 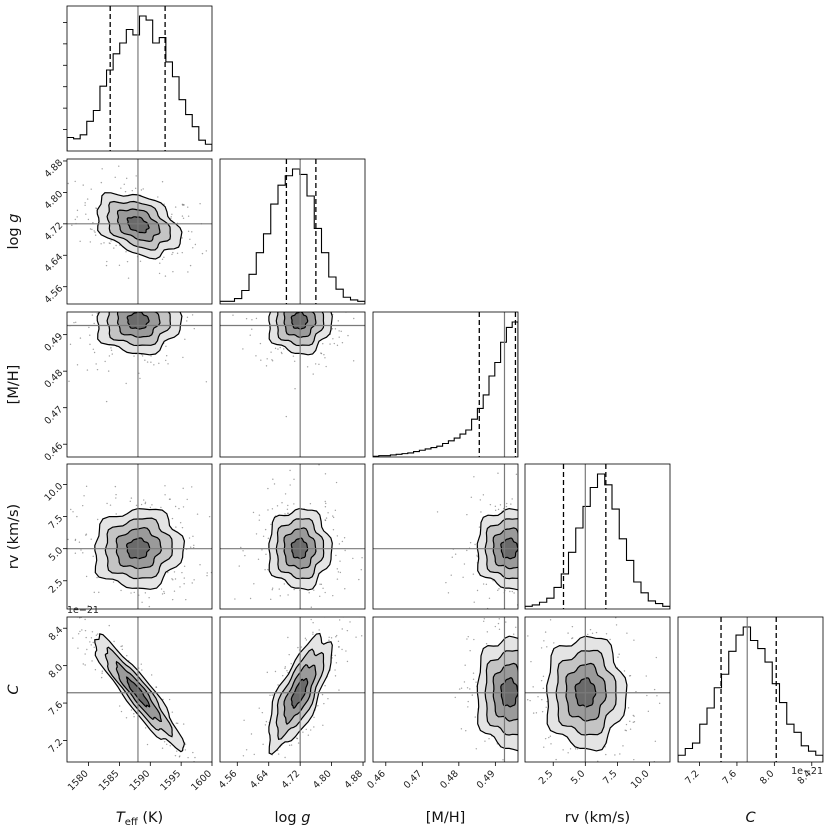 I want to click on panel-3-3-bg, so click(x=597, y=536).